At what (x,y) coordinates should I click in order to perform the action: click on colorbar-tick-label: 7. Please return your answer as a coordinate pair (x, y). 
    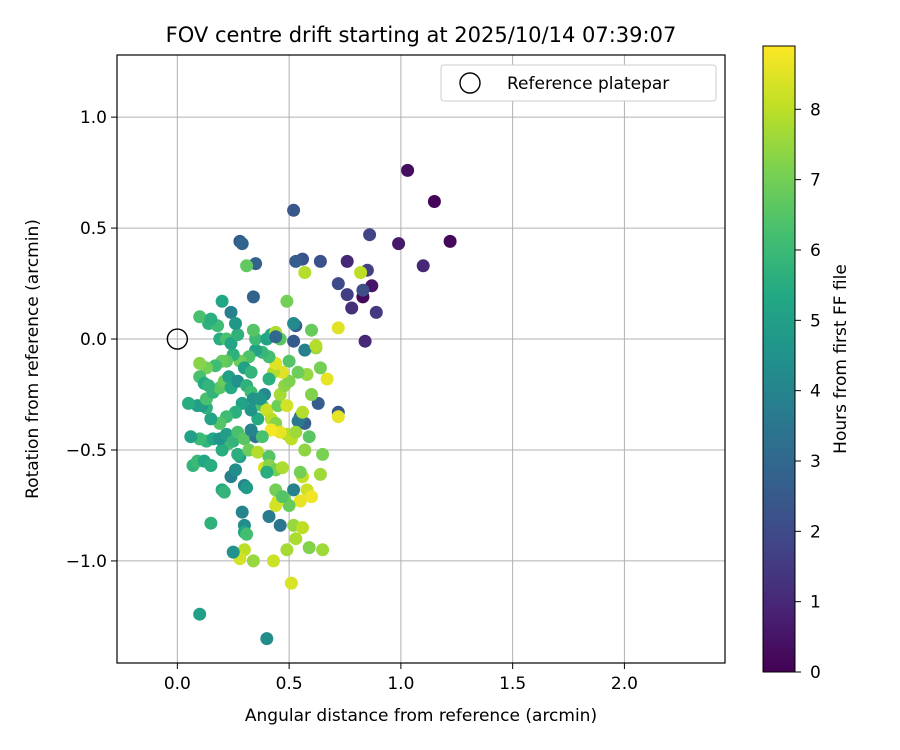
    Looking at the image, I should click on (815, 181).